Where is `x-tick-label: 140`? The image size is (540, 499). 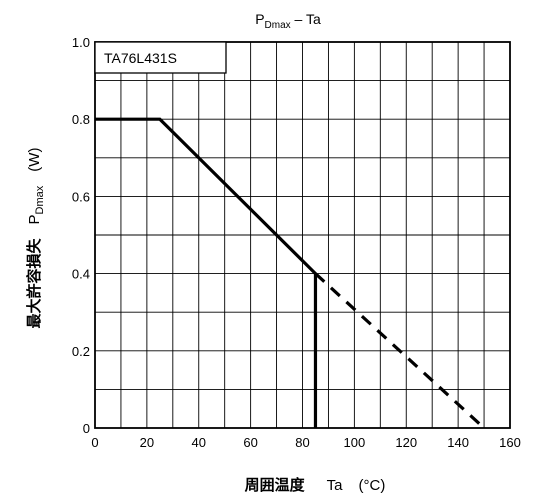
x-tick-label: 140 is located at coordinates (458, 442).